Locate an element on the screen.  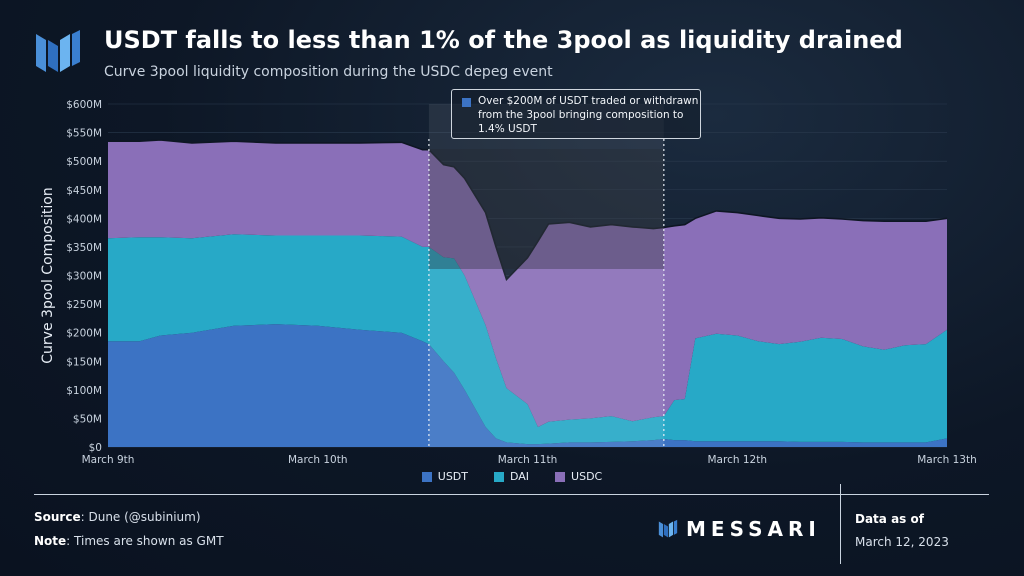
y-tick-label: $600M is located at coordinates (84, 105).